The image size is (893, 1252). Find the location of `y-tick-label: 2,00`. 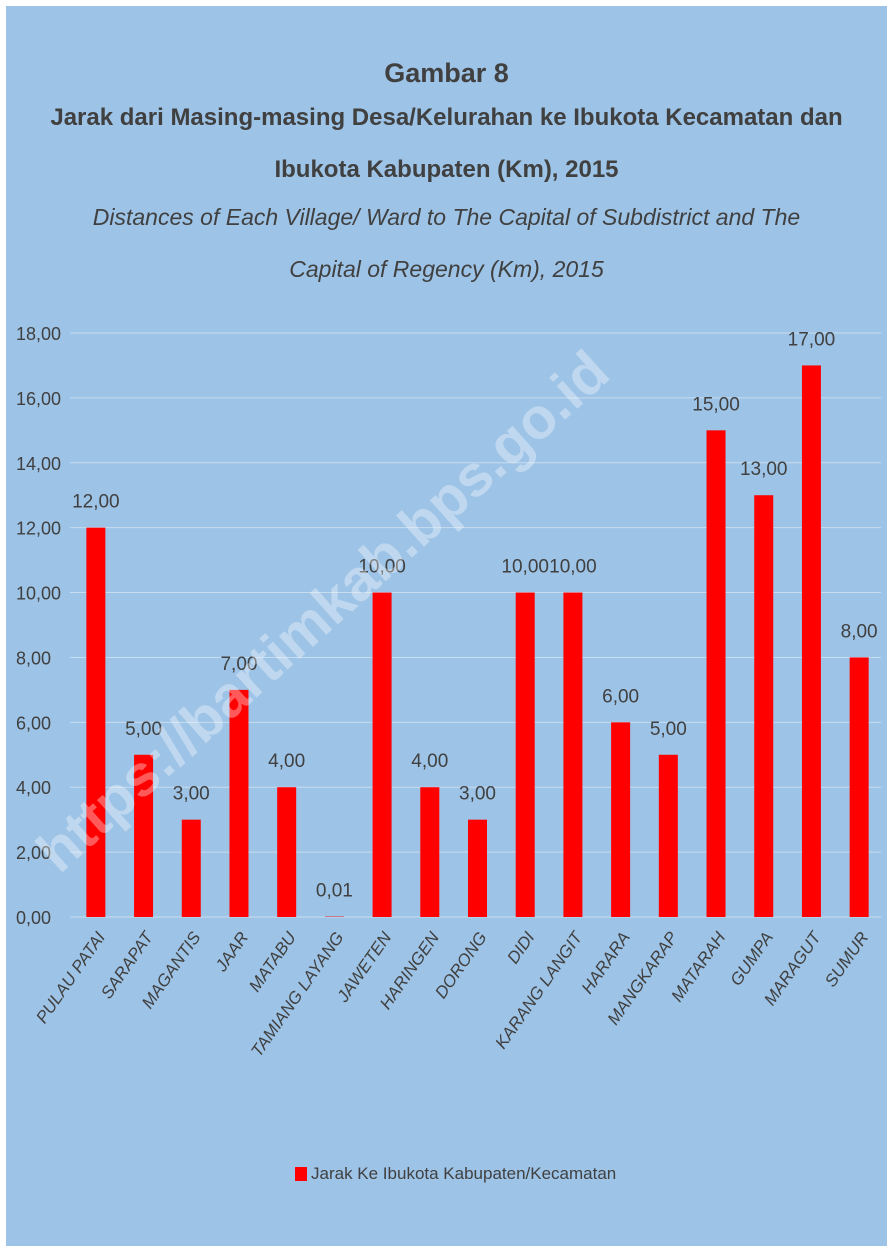

y-tick-label: 2,00 is located at coordinates (33, 853).